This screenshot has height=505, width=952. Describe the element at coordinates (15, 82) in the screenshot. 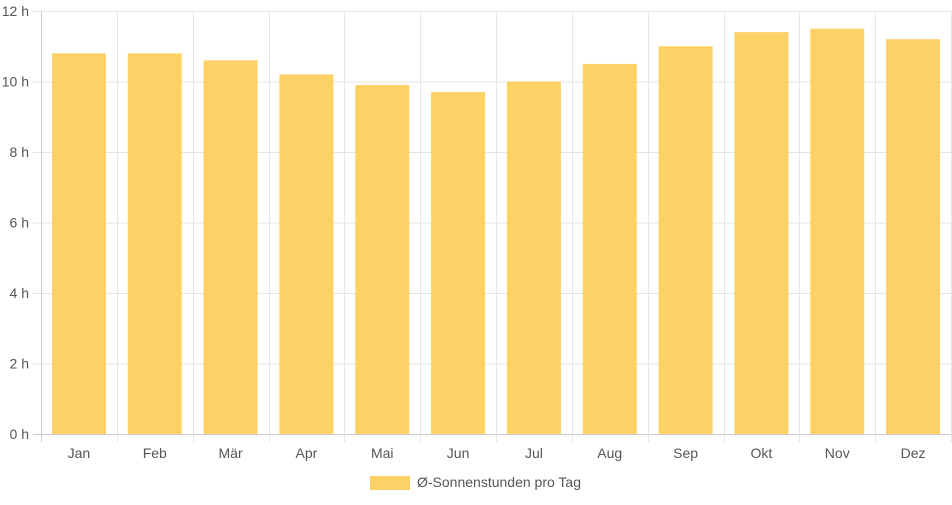

I see `y-tick-label: 10 h` at that location.